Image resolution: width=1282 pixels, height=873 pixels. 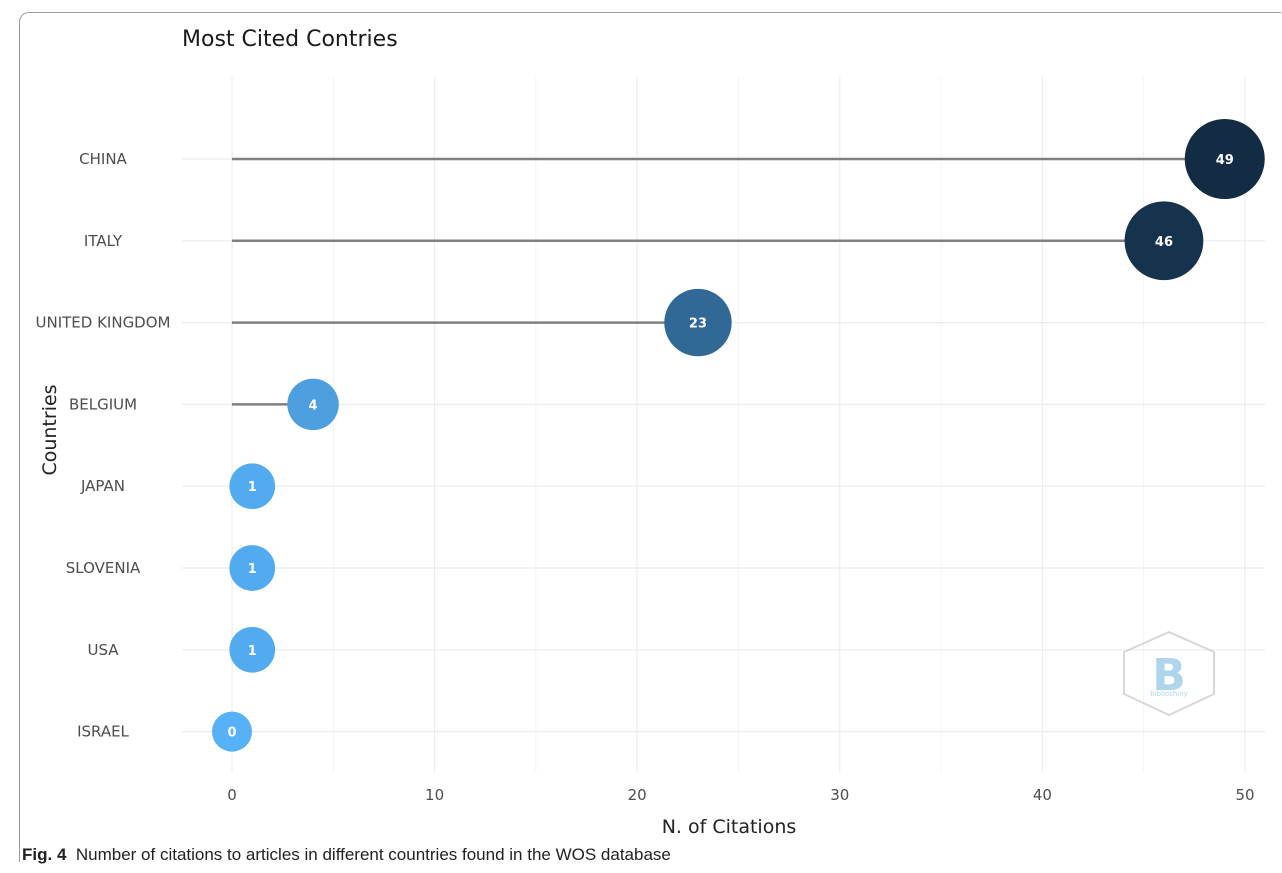 What do you see at coordinates (740, 795) in the screenshot?
I see `x-tick-labels: 0 10 20 30 40 50` at bounding box center [740, 795].